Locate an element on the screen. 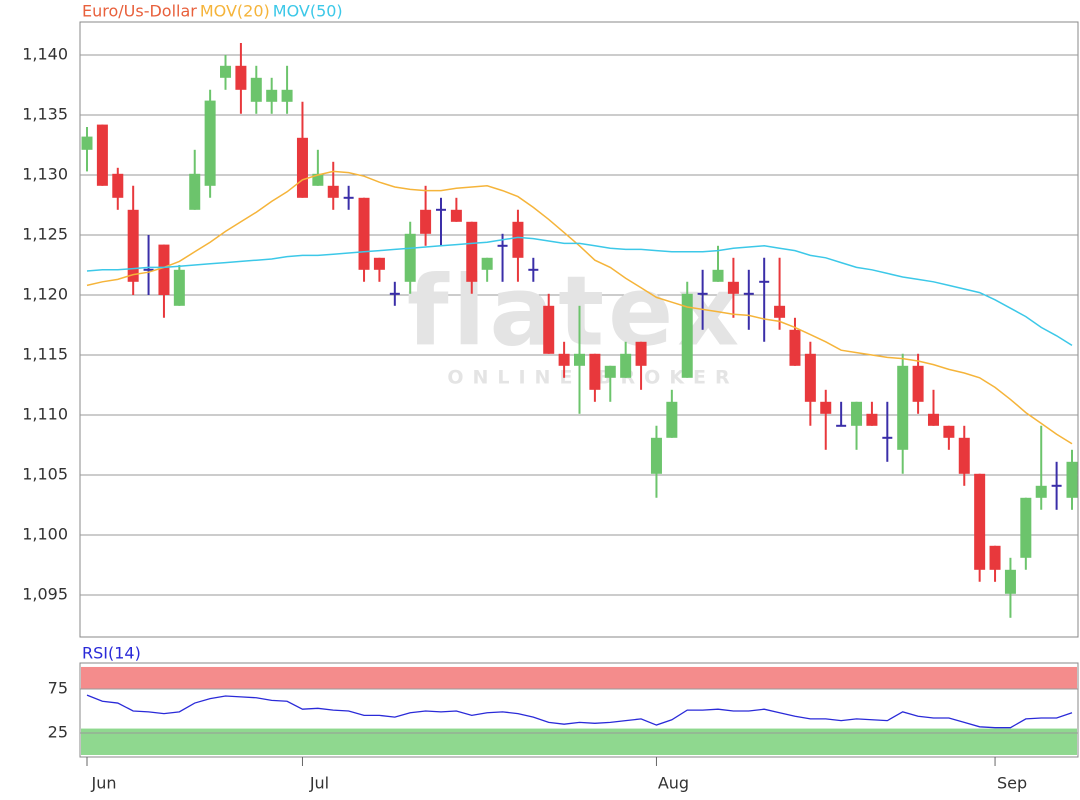  legend-entry: MOV(20) is located at coordinates (235, 11).